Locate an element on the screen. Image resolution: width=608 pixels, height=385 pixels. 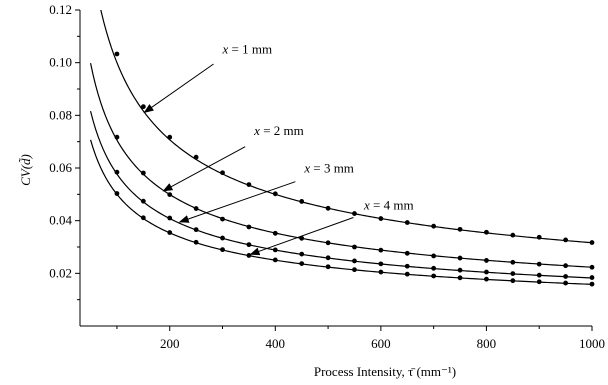
x-tick-label: 400 is located at coordinates (276, 343).